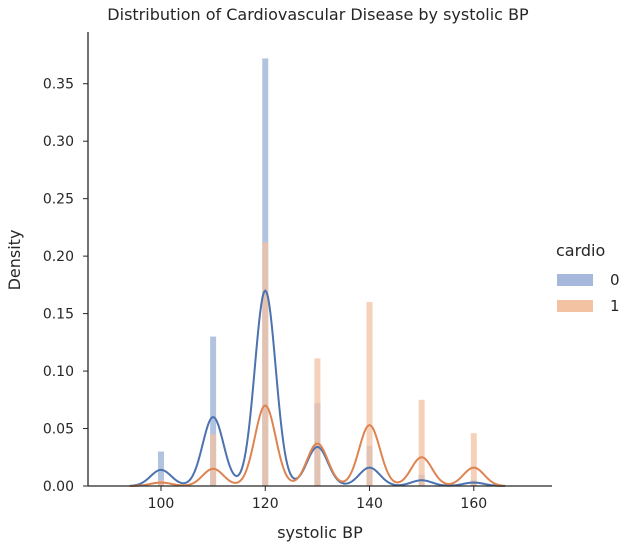  I want to click on x-tick-label: 100, so click(161, 504).